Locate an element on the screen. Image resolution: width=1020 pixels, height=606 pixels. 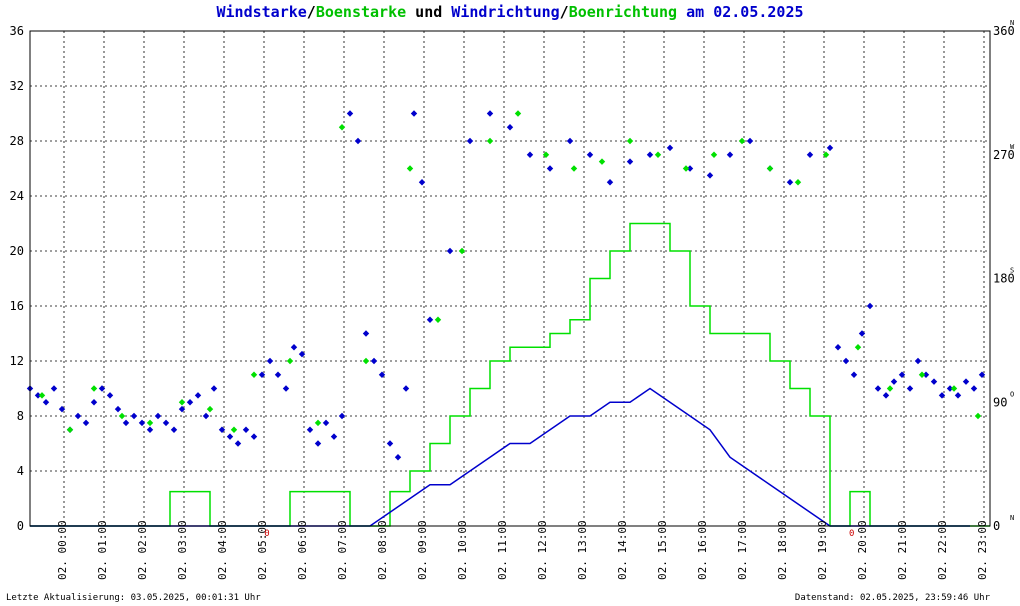
x-tick-label: 02. 02:00 is located at coordinates (142, 550).